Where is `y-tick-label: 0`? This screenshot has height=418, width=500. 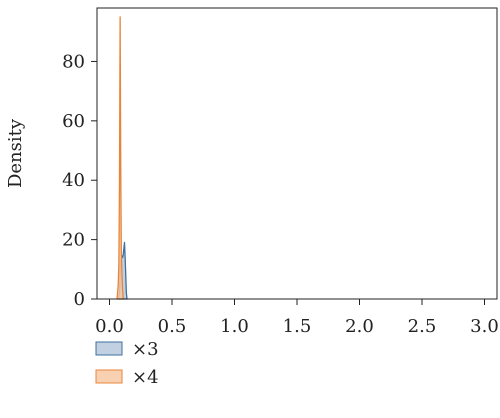 y-tick-label: 0 is located at coordinates (79, 299).